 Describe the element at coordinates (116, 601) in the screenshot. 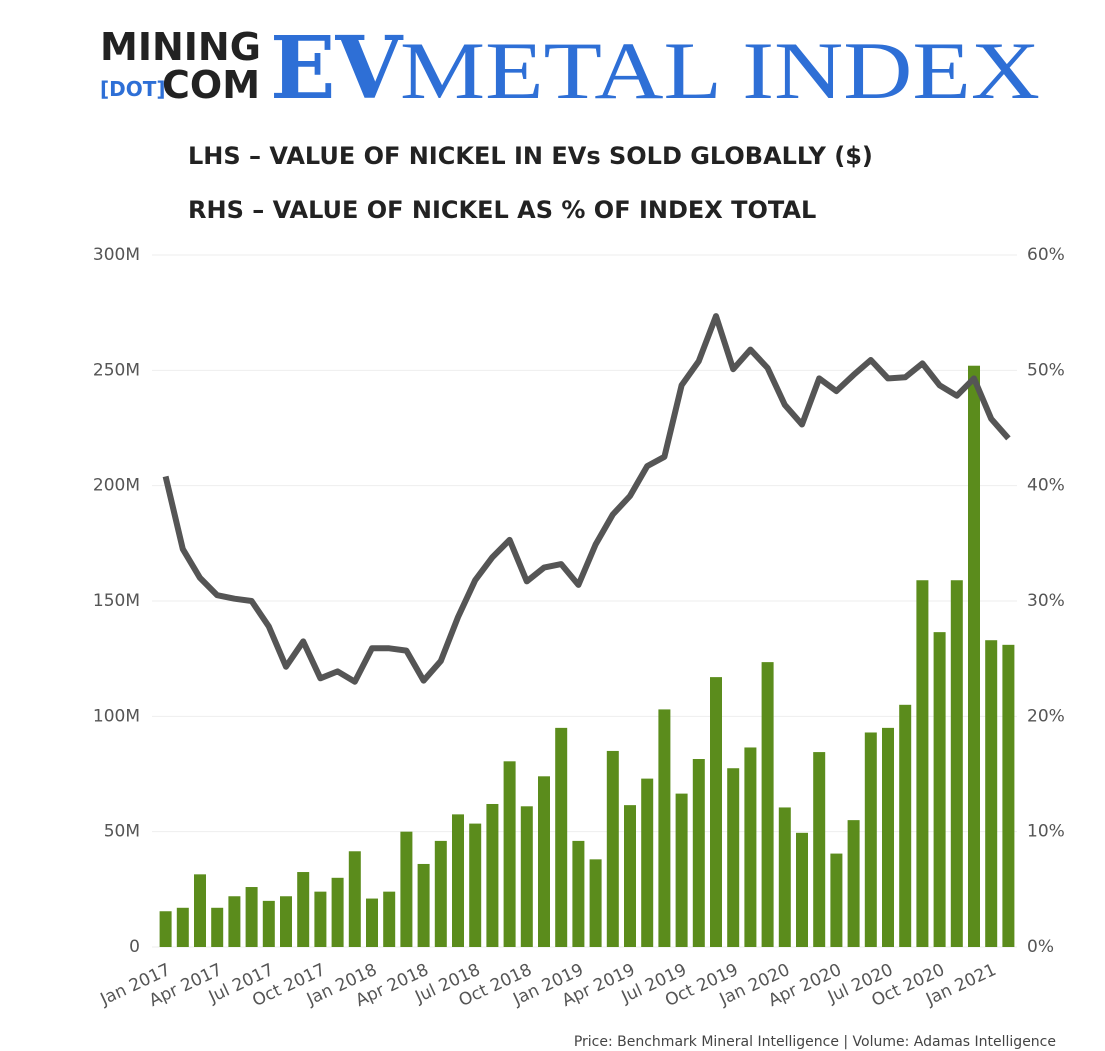

I see `y-tick-label: 150M` at that location.